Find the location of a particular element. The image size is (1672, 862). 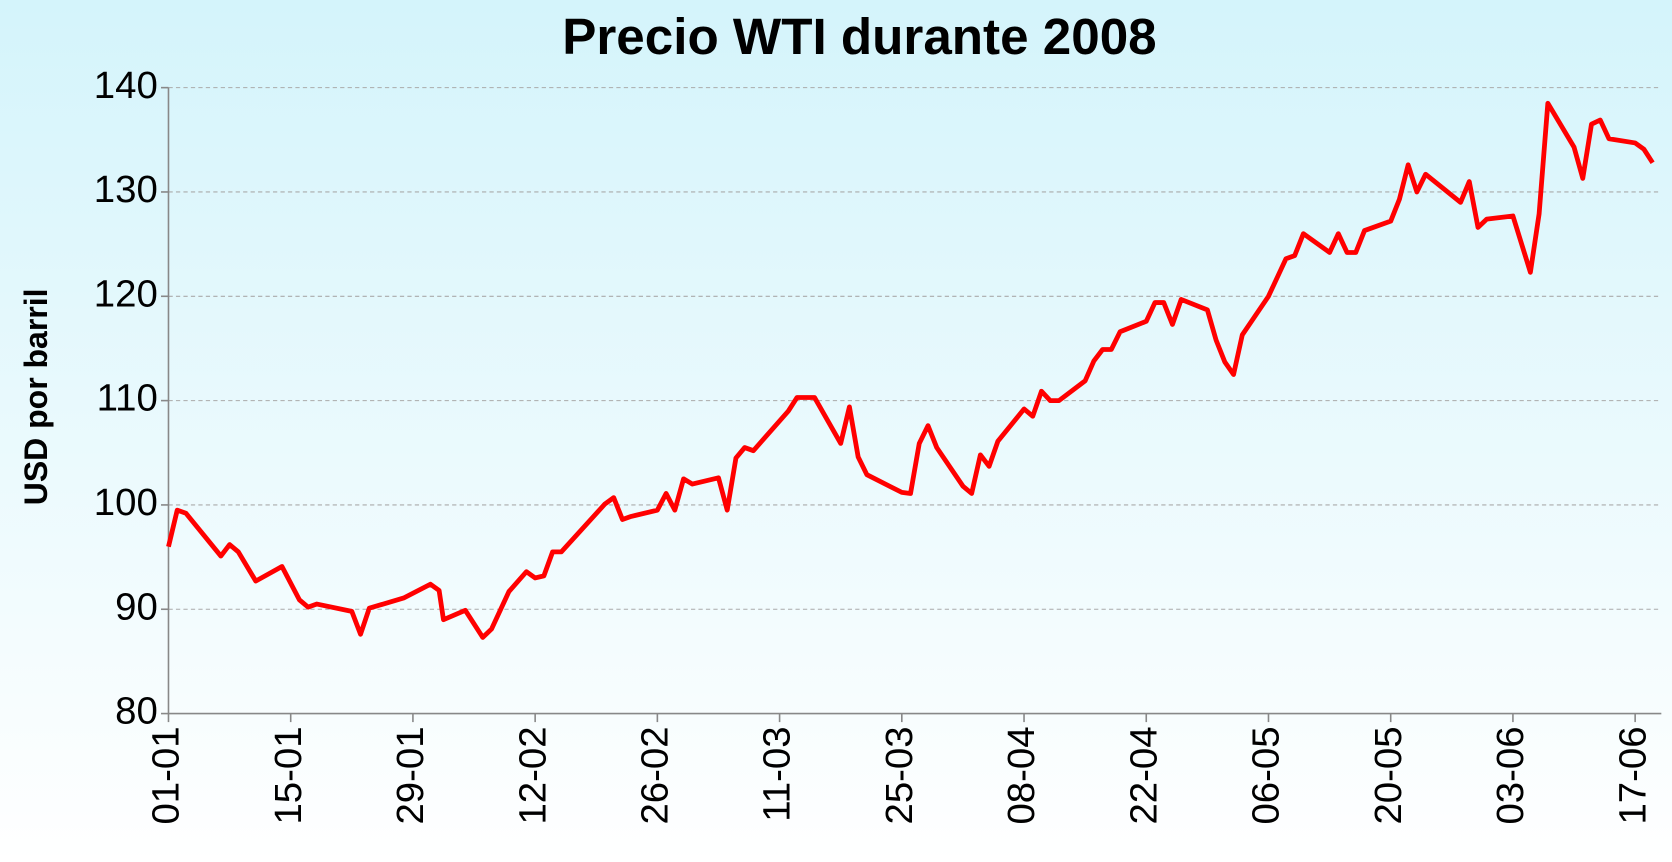

y-axis-label: USD por barril is located at coordinates (36, 397).